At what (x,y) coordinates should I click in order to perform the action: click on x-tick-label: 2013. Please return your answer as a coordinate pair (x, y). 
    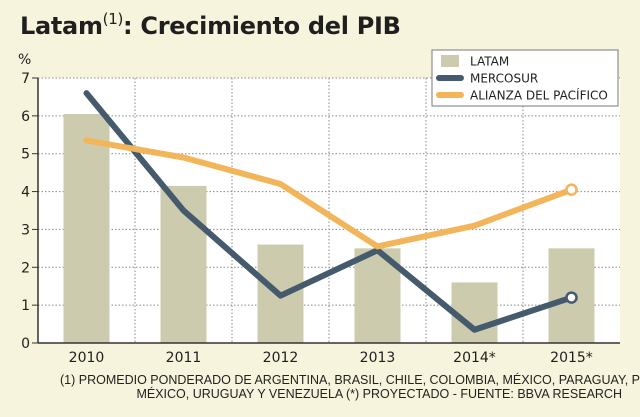
    Looking at the image, I should click on (378, 358).